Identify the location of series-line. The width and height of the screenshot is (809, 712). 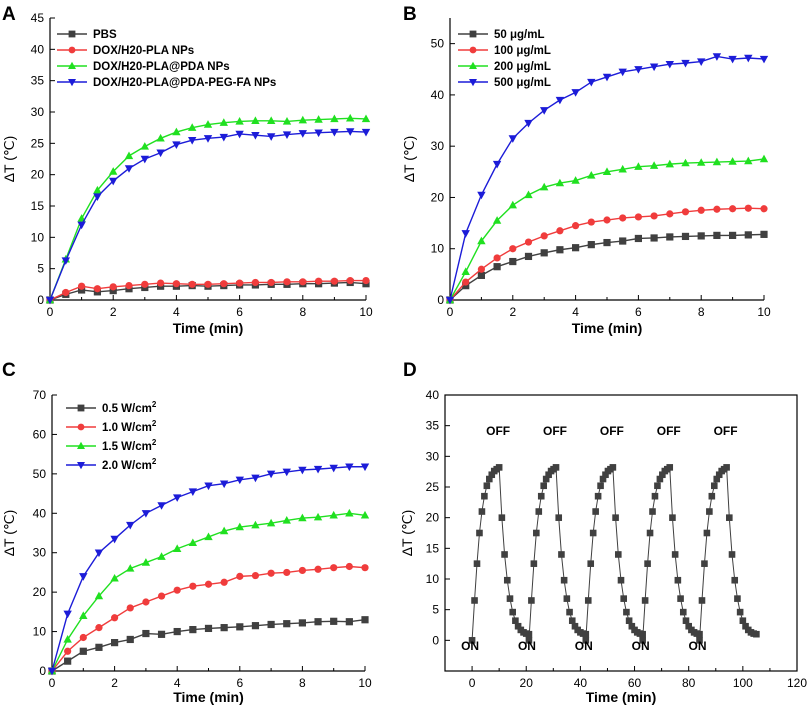
(208, 215).